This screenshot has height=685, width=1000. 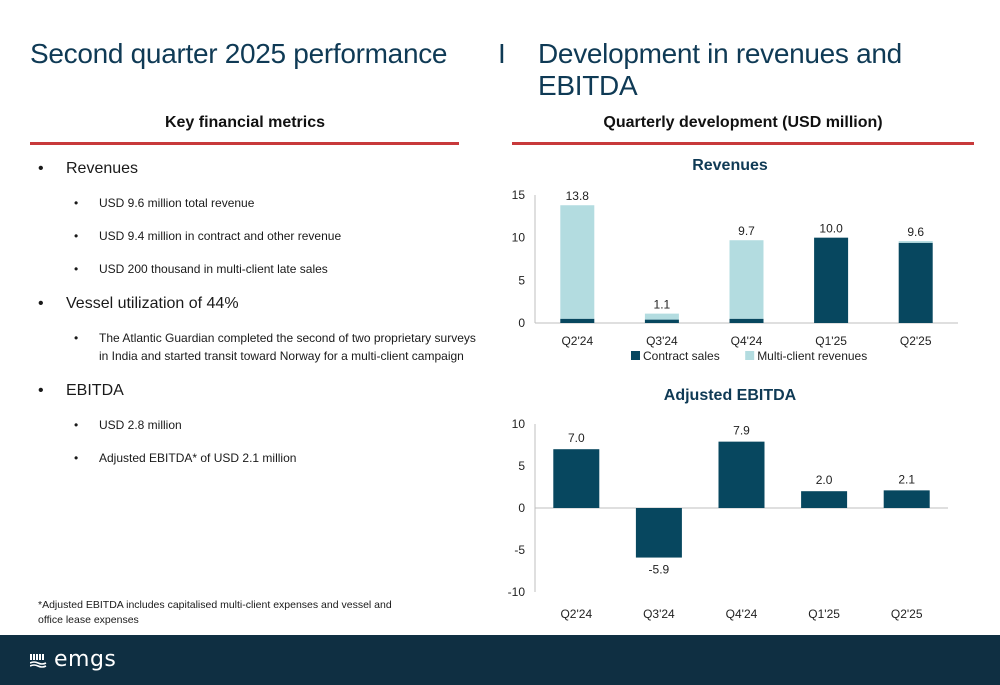 What do you see at coordinates (659, 570) in the screenshot?
I see `data-label: -5.9` at bounding box center [659, 570].